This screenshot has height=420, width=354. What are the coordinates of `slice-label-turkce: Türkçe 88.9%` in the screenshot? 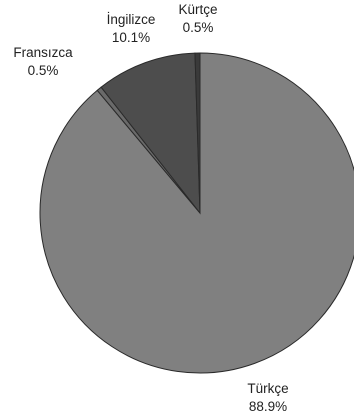 It's located at (267, 397).